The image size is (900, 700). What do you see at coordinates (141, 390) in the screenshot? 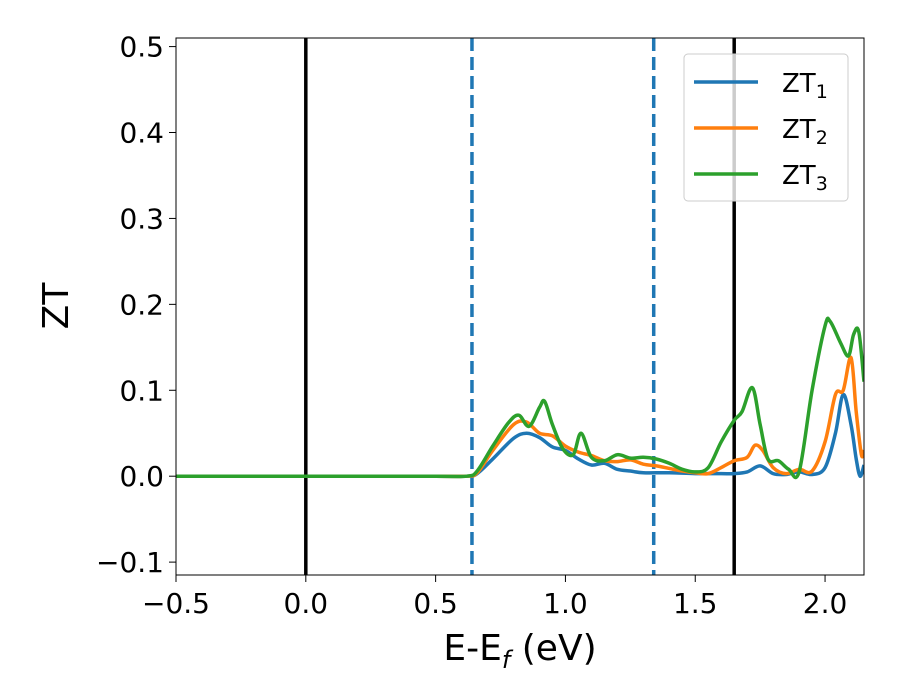
I see `y-tick-label: 0.1` at bounding box center [141, 390].